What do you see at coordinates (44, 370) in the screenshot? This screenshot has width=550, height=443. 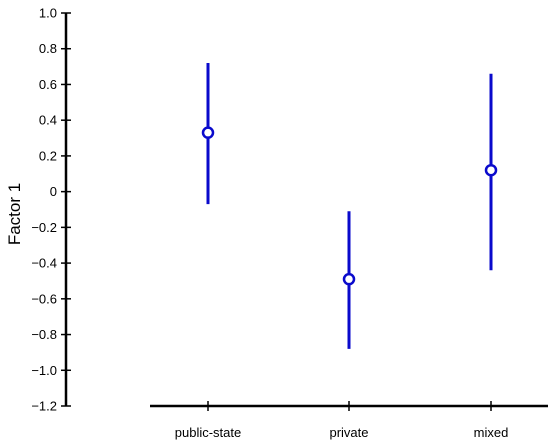 I see `y-tick-label: −1.0` at bounding box center [44, 370].